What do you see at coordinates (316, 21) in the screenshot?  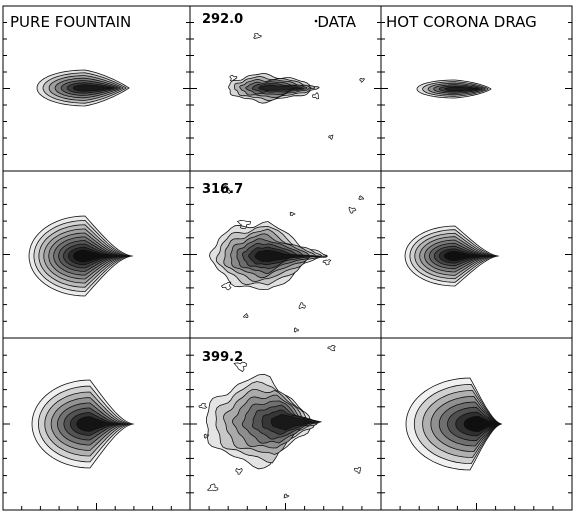 I see `data-marker-dot` at bounding box center [316, 21].